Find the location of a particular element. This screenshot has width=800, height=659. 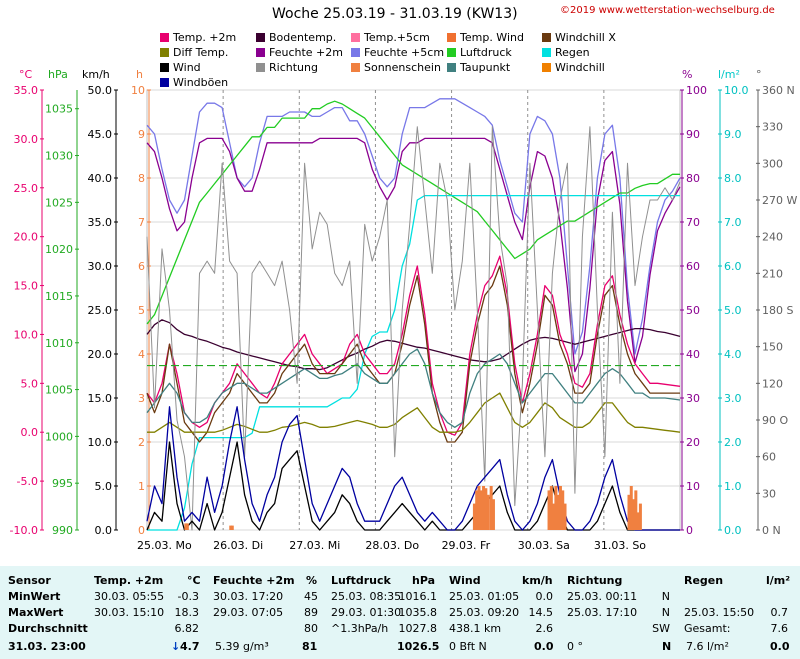

table-cell-temp-val: 18.3 is located at coordinates (187, 612).